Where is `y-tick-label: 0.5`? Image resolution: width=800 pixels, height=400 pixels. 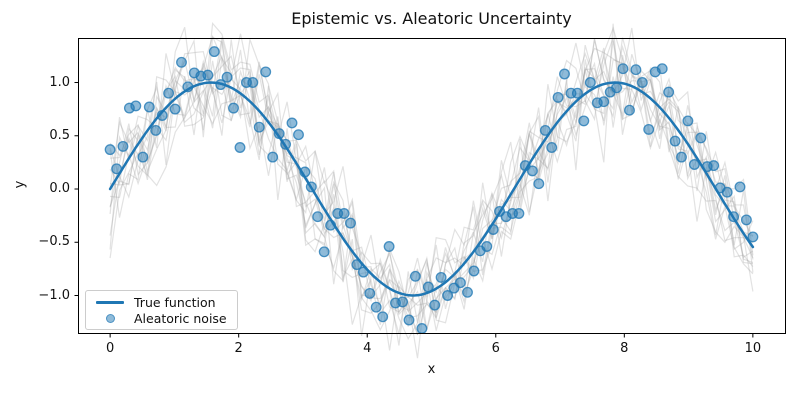 y-tick-label: 0.5 is located at coordinates (59, 135).